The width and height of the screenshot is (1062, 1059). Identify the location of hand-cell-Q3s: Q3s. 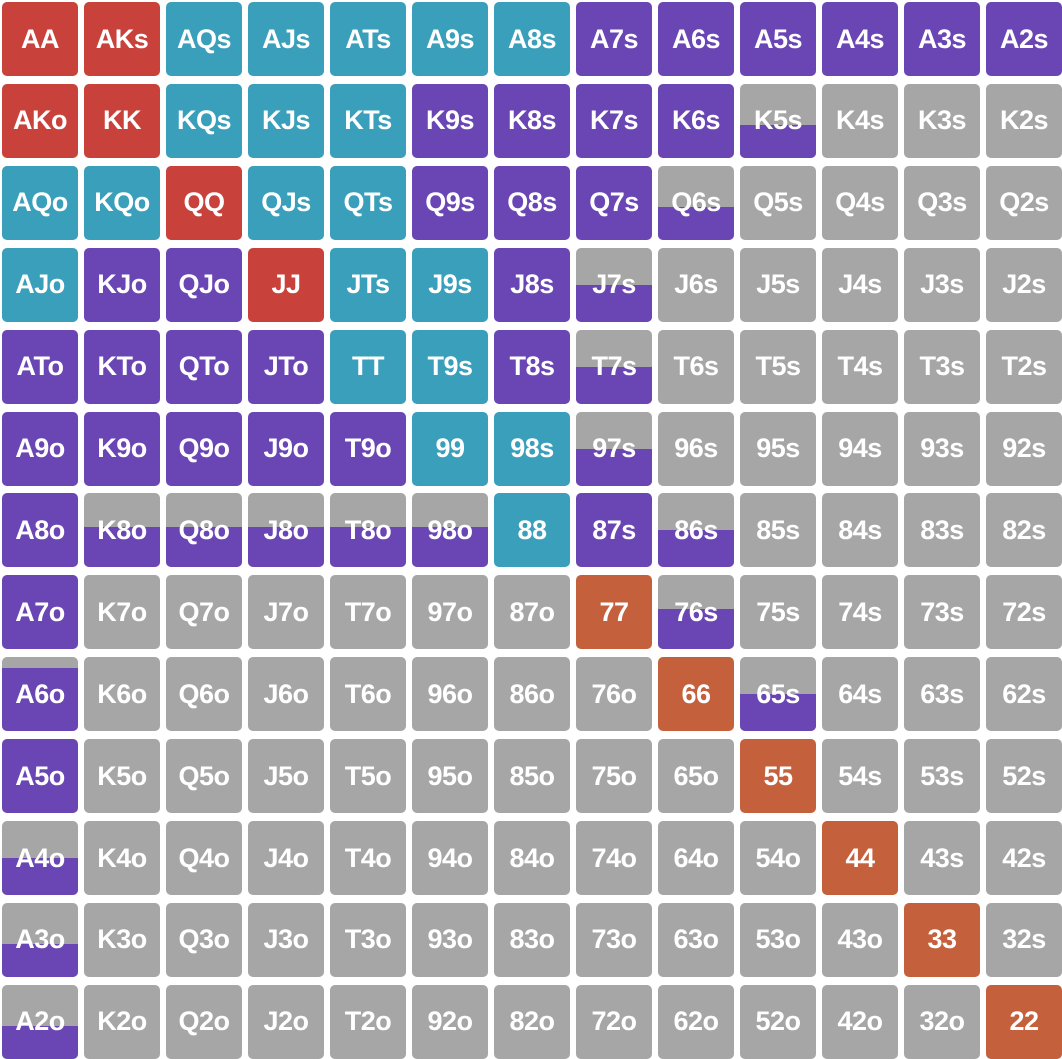
(942, 202).